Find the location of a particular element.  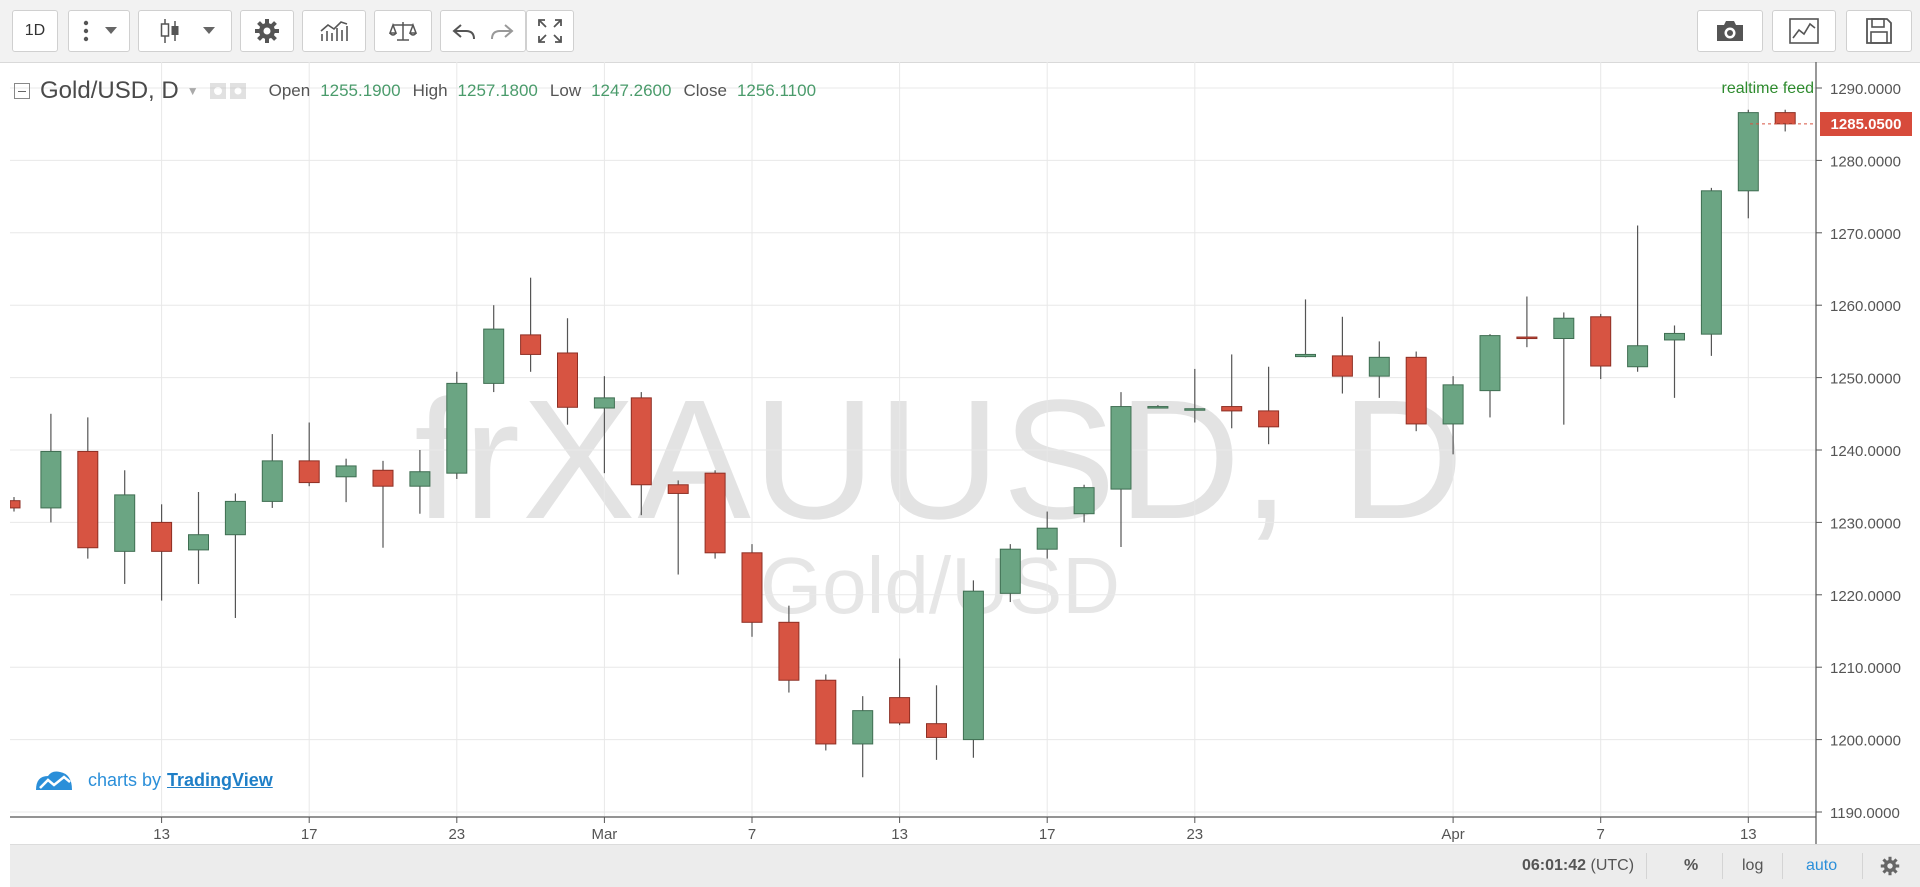

save-button is located at coordinates (1879, 31).